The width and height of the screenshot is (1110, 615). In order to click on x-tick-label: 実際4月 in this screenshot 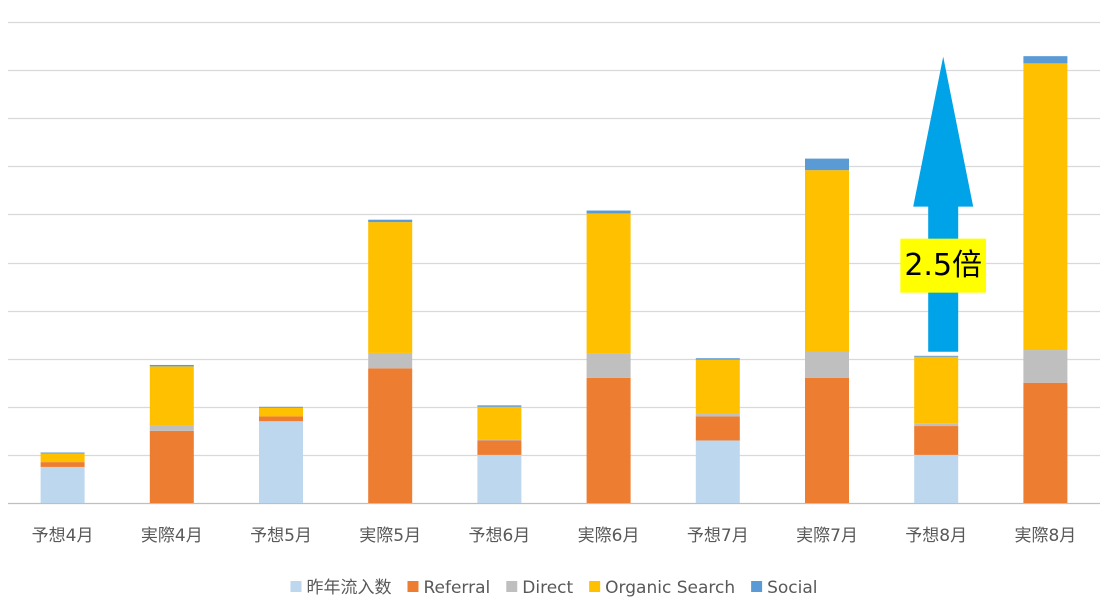, I will do `click(172, 536)`.